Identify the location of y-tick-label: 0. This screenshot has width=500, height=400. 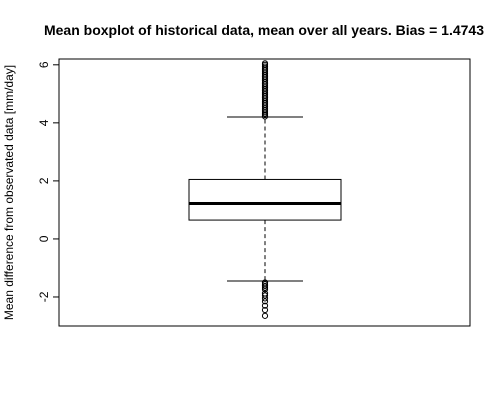
(44, 238).